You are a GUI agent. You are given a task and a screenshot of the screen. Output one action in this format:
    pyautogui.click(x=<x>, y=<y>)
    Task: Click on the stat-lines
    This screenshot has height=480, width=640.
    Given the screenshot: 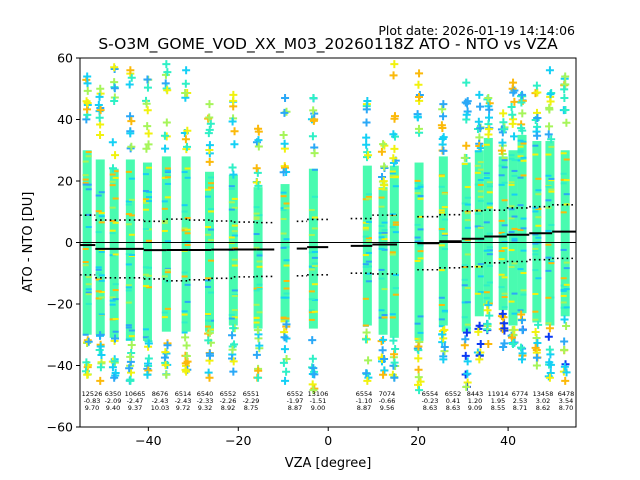 What is the action you would take?
    pyautogui.click(x=328, y=243)
    